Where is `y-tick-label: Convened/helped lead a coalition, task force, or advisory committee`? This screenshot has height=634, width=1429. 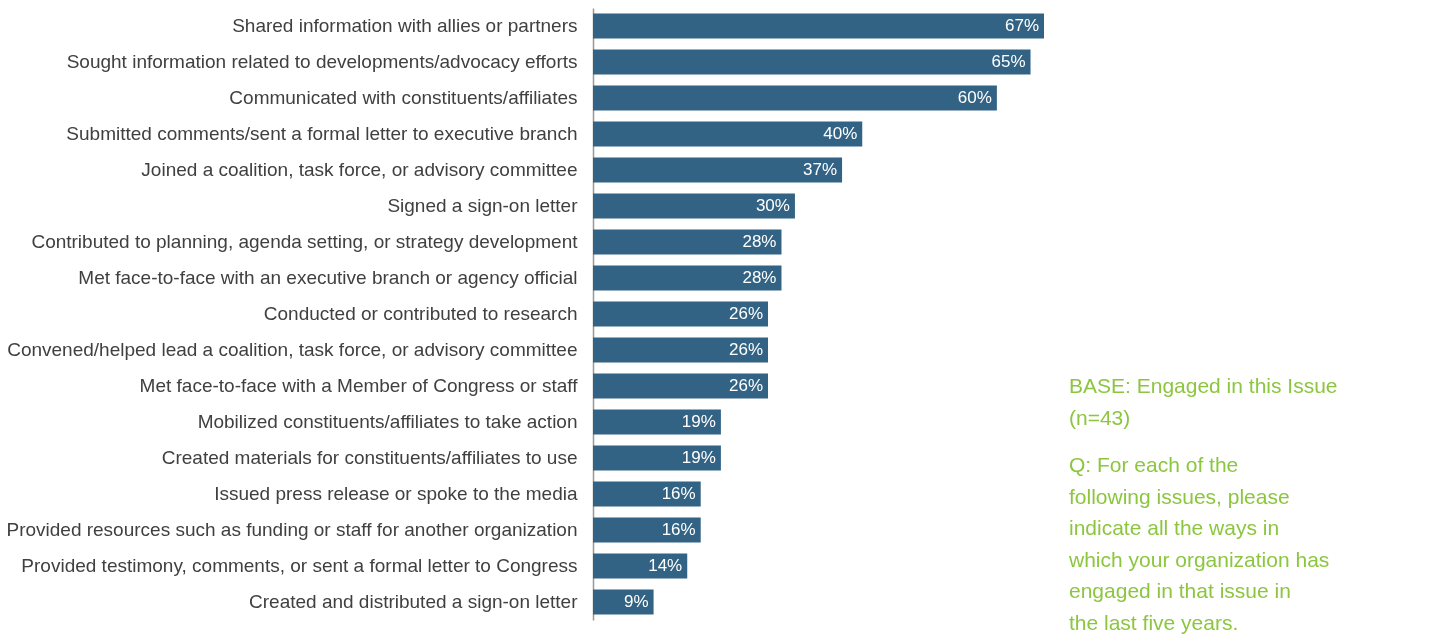
y-tick-label: Convened/helped lead a coalition, task force, or advisory committee is located at coordinates (292, 349).